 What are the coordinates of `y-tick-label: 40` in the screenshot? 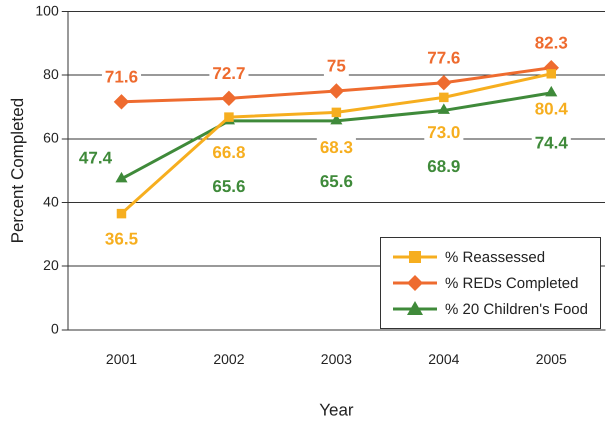 It's located at (51, 201).